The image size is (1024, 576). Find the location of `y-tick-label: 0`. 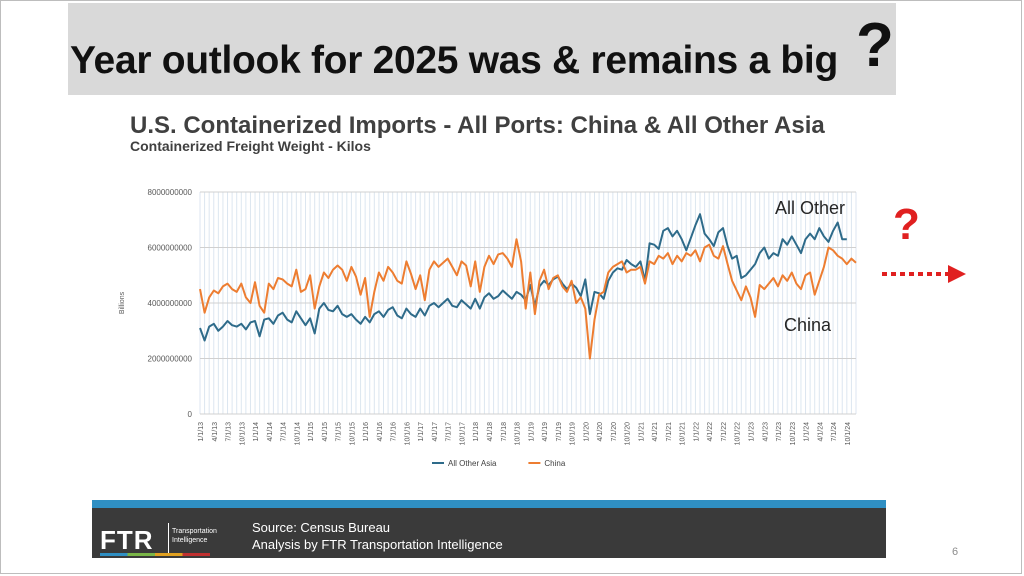

y-tick-label: 0 is located at coordinates (190, 414).